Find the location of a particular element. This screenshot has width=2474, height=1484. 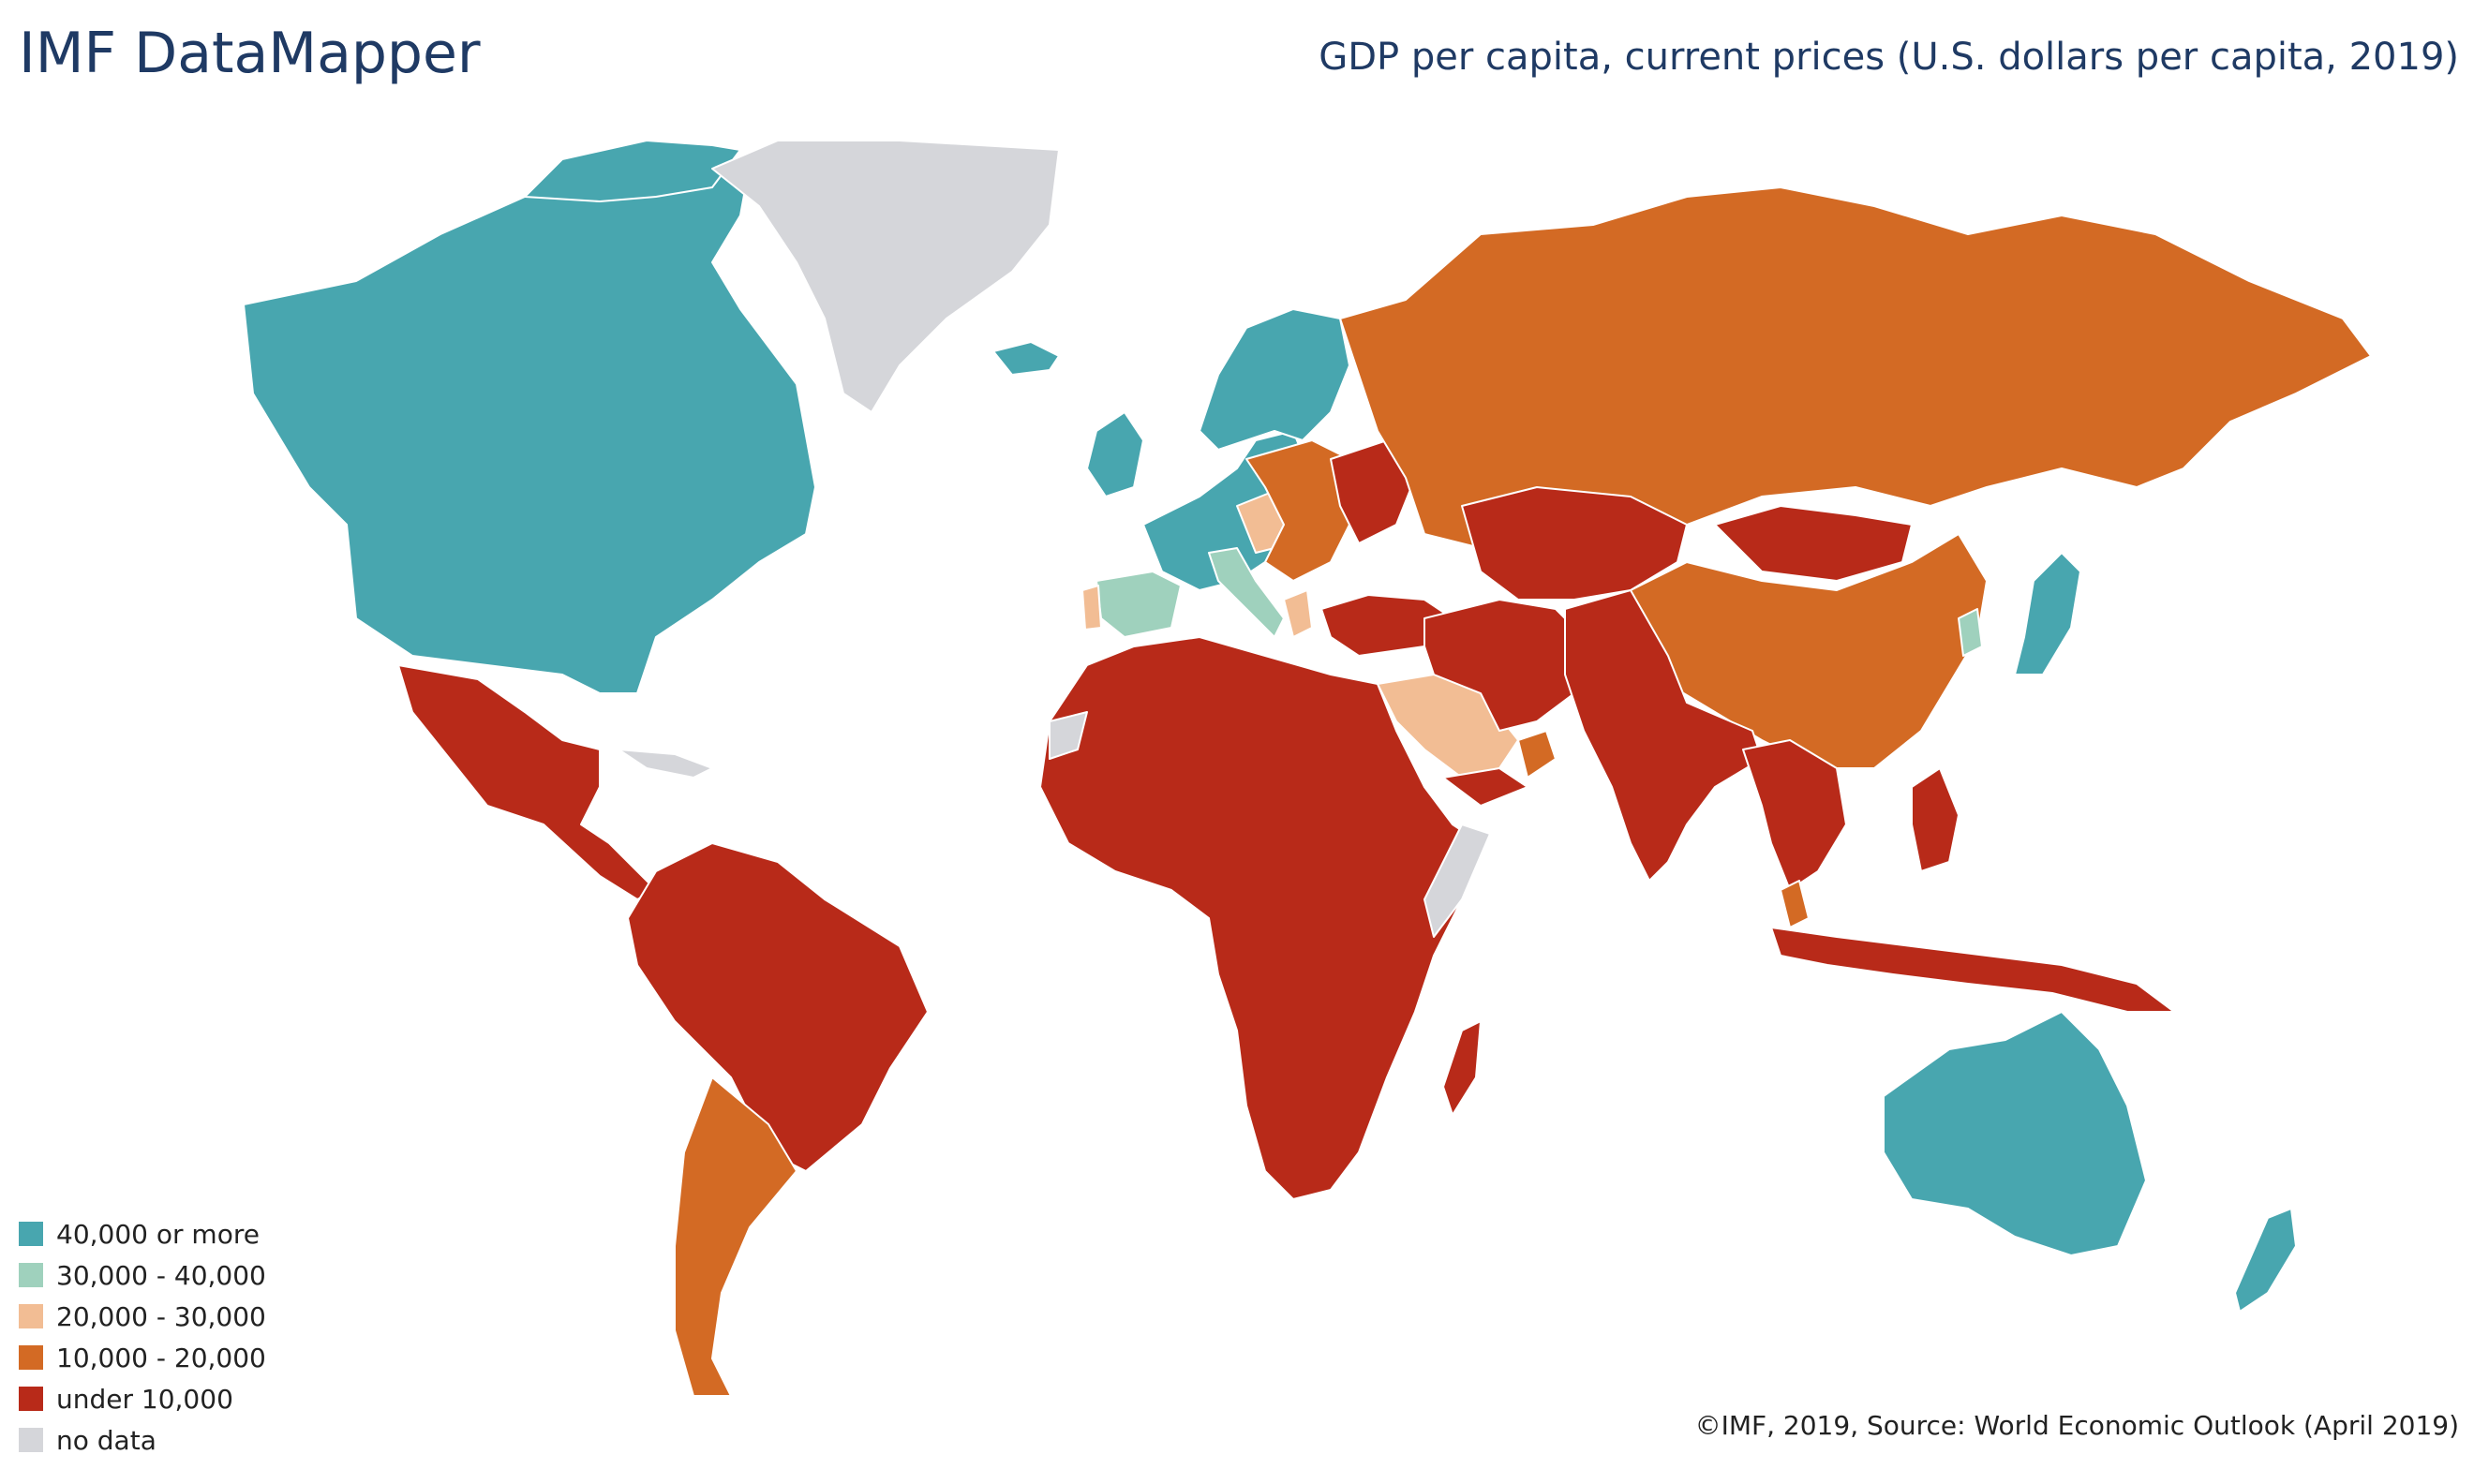

region-portugal is located at coordinates (1092, 608).